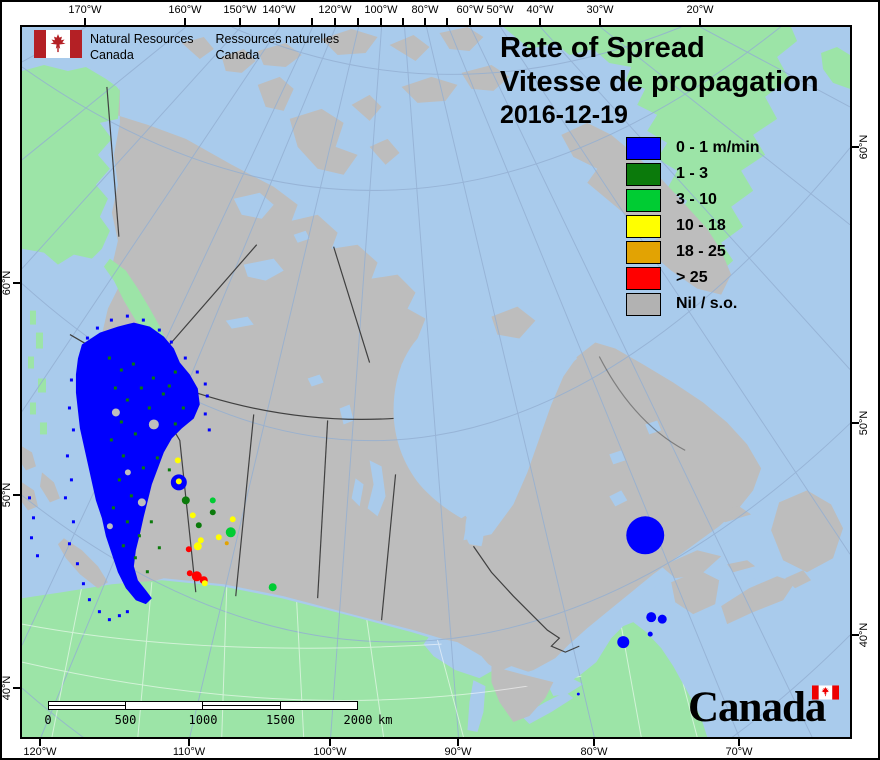 Image resolution: width=880 pixels, height=760 pixels. What do you see at coordinates (564, 115) in the screenshot?
I see `title-date: 2016-12-19` at bounding box center [564, 115].